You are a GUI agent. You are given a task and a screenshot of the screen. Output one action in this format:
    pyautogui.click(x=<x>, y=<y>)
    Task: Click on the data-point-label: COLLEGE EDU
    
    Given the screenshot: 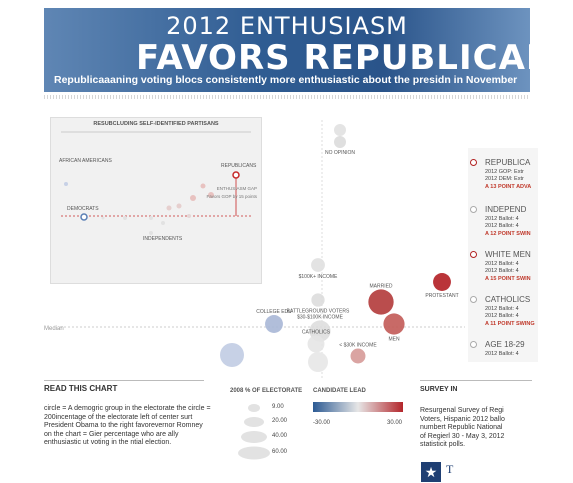 What is the action you would take?
    pyautogui.click(x=274, y=312)
    